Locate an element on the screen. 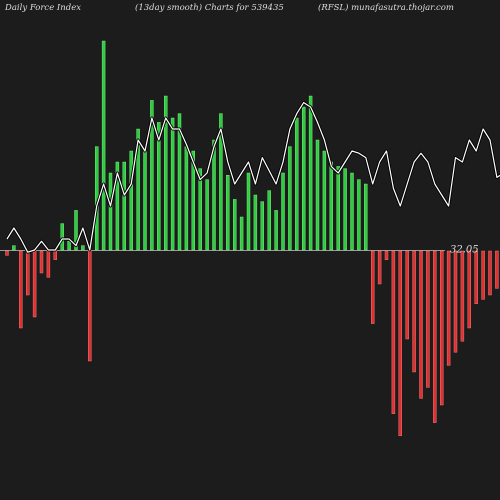 The width and height of the screenshot is (500, 500). source-label: (RFSL) munafasutra.thojar.com is located at coordinates (386, 8).